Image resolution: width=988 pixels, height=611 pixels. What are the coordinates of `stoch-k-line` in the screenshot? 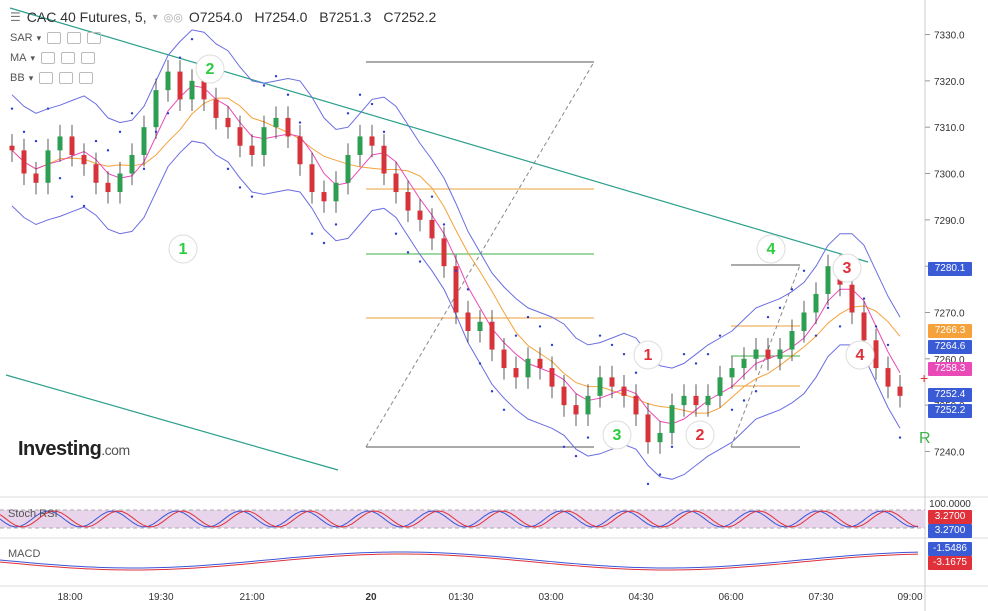 It's located at (459, 519).